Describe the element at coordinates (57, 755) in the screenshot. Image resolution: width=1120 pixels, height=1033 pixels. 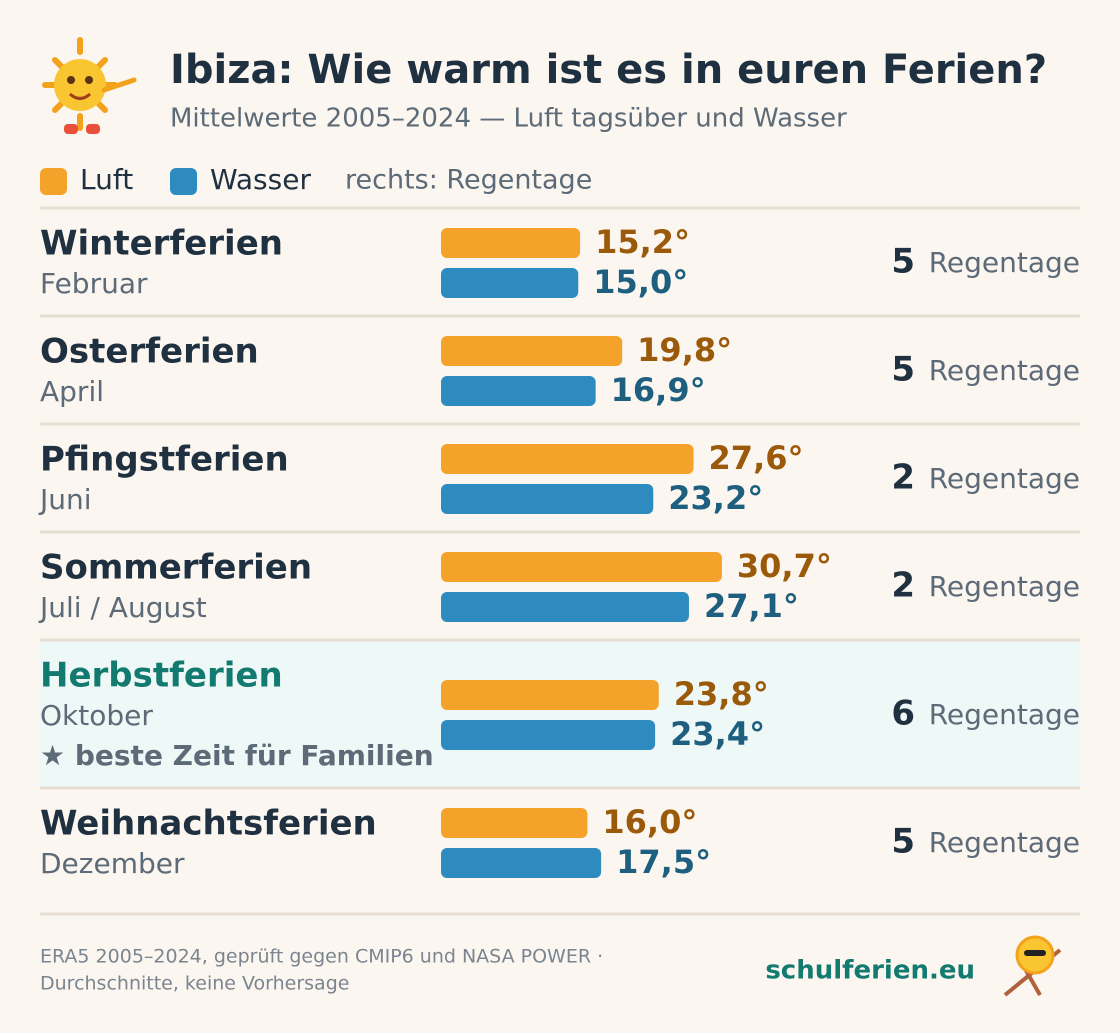
I see `star-icon: ★` at that location.